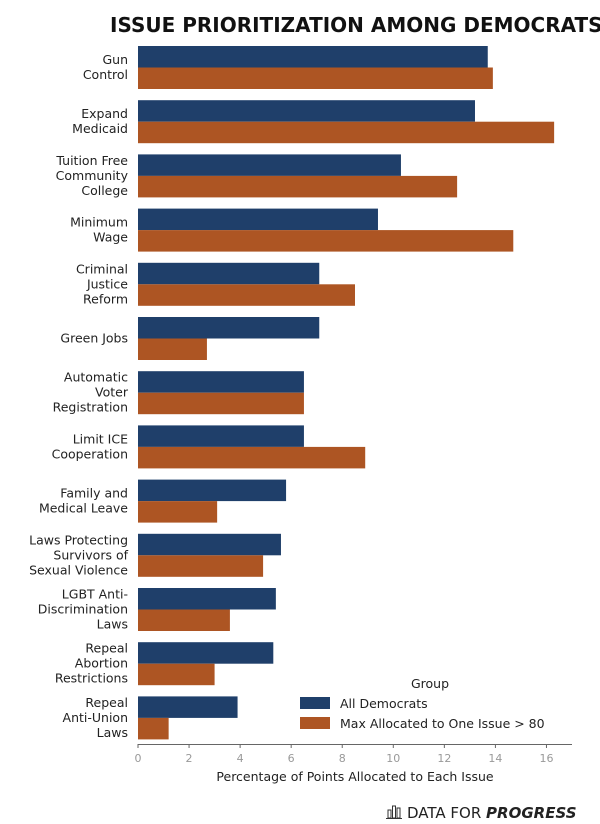 The image size is (600, 824). I want to click on brand-logo: DATA FOR PROGRESS, so click(481, 813).